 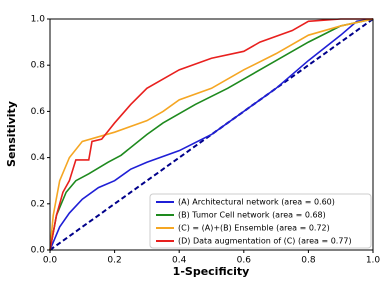 What do you see at coordinates (373, 261) in the screenshot?
I see `x-tick-label: 1.0` at bounding box center [373, 261].